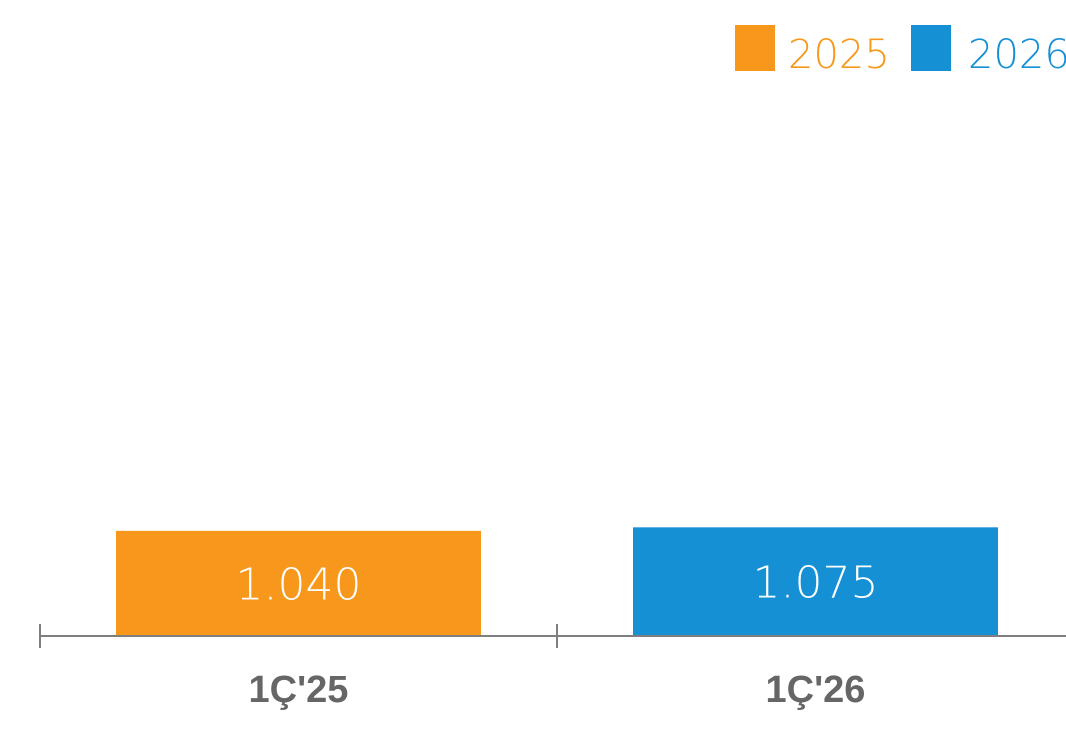 Image resolution: width=1066 pixels, height=734 pixels. Describe the element at coordinates (816, 690) in the screenshot. I see `category-label: 1Ç'26` at that location.